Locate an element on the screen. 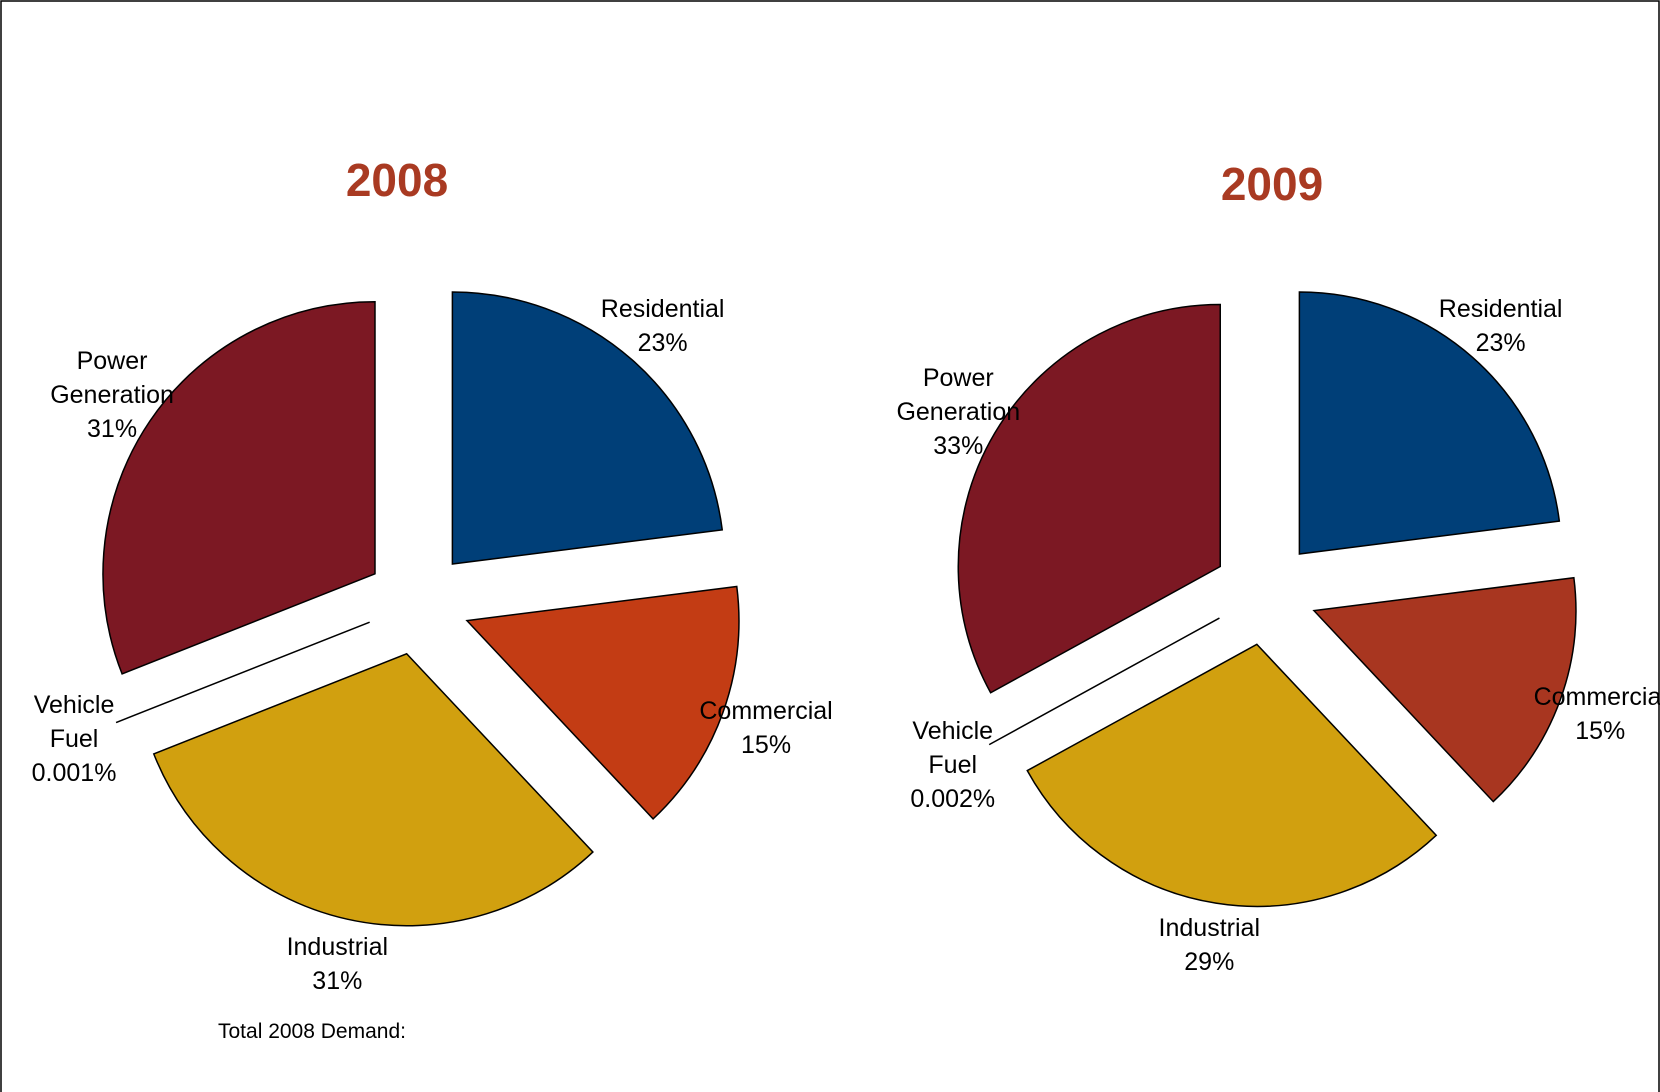 Image resolution: width=1660 pixels, height=1092 pixels. slice-label: Industrial 31% is located at coordinates (337, 964).